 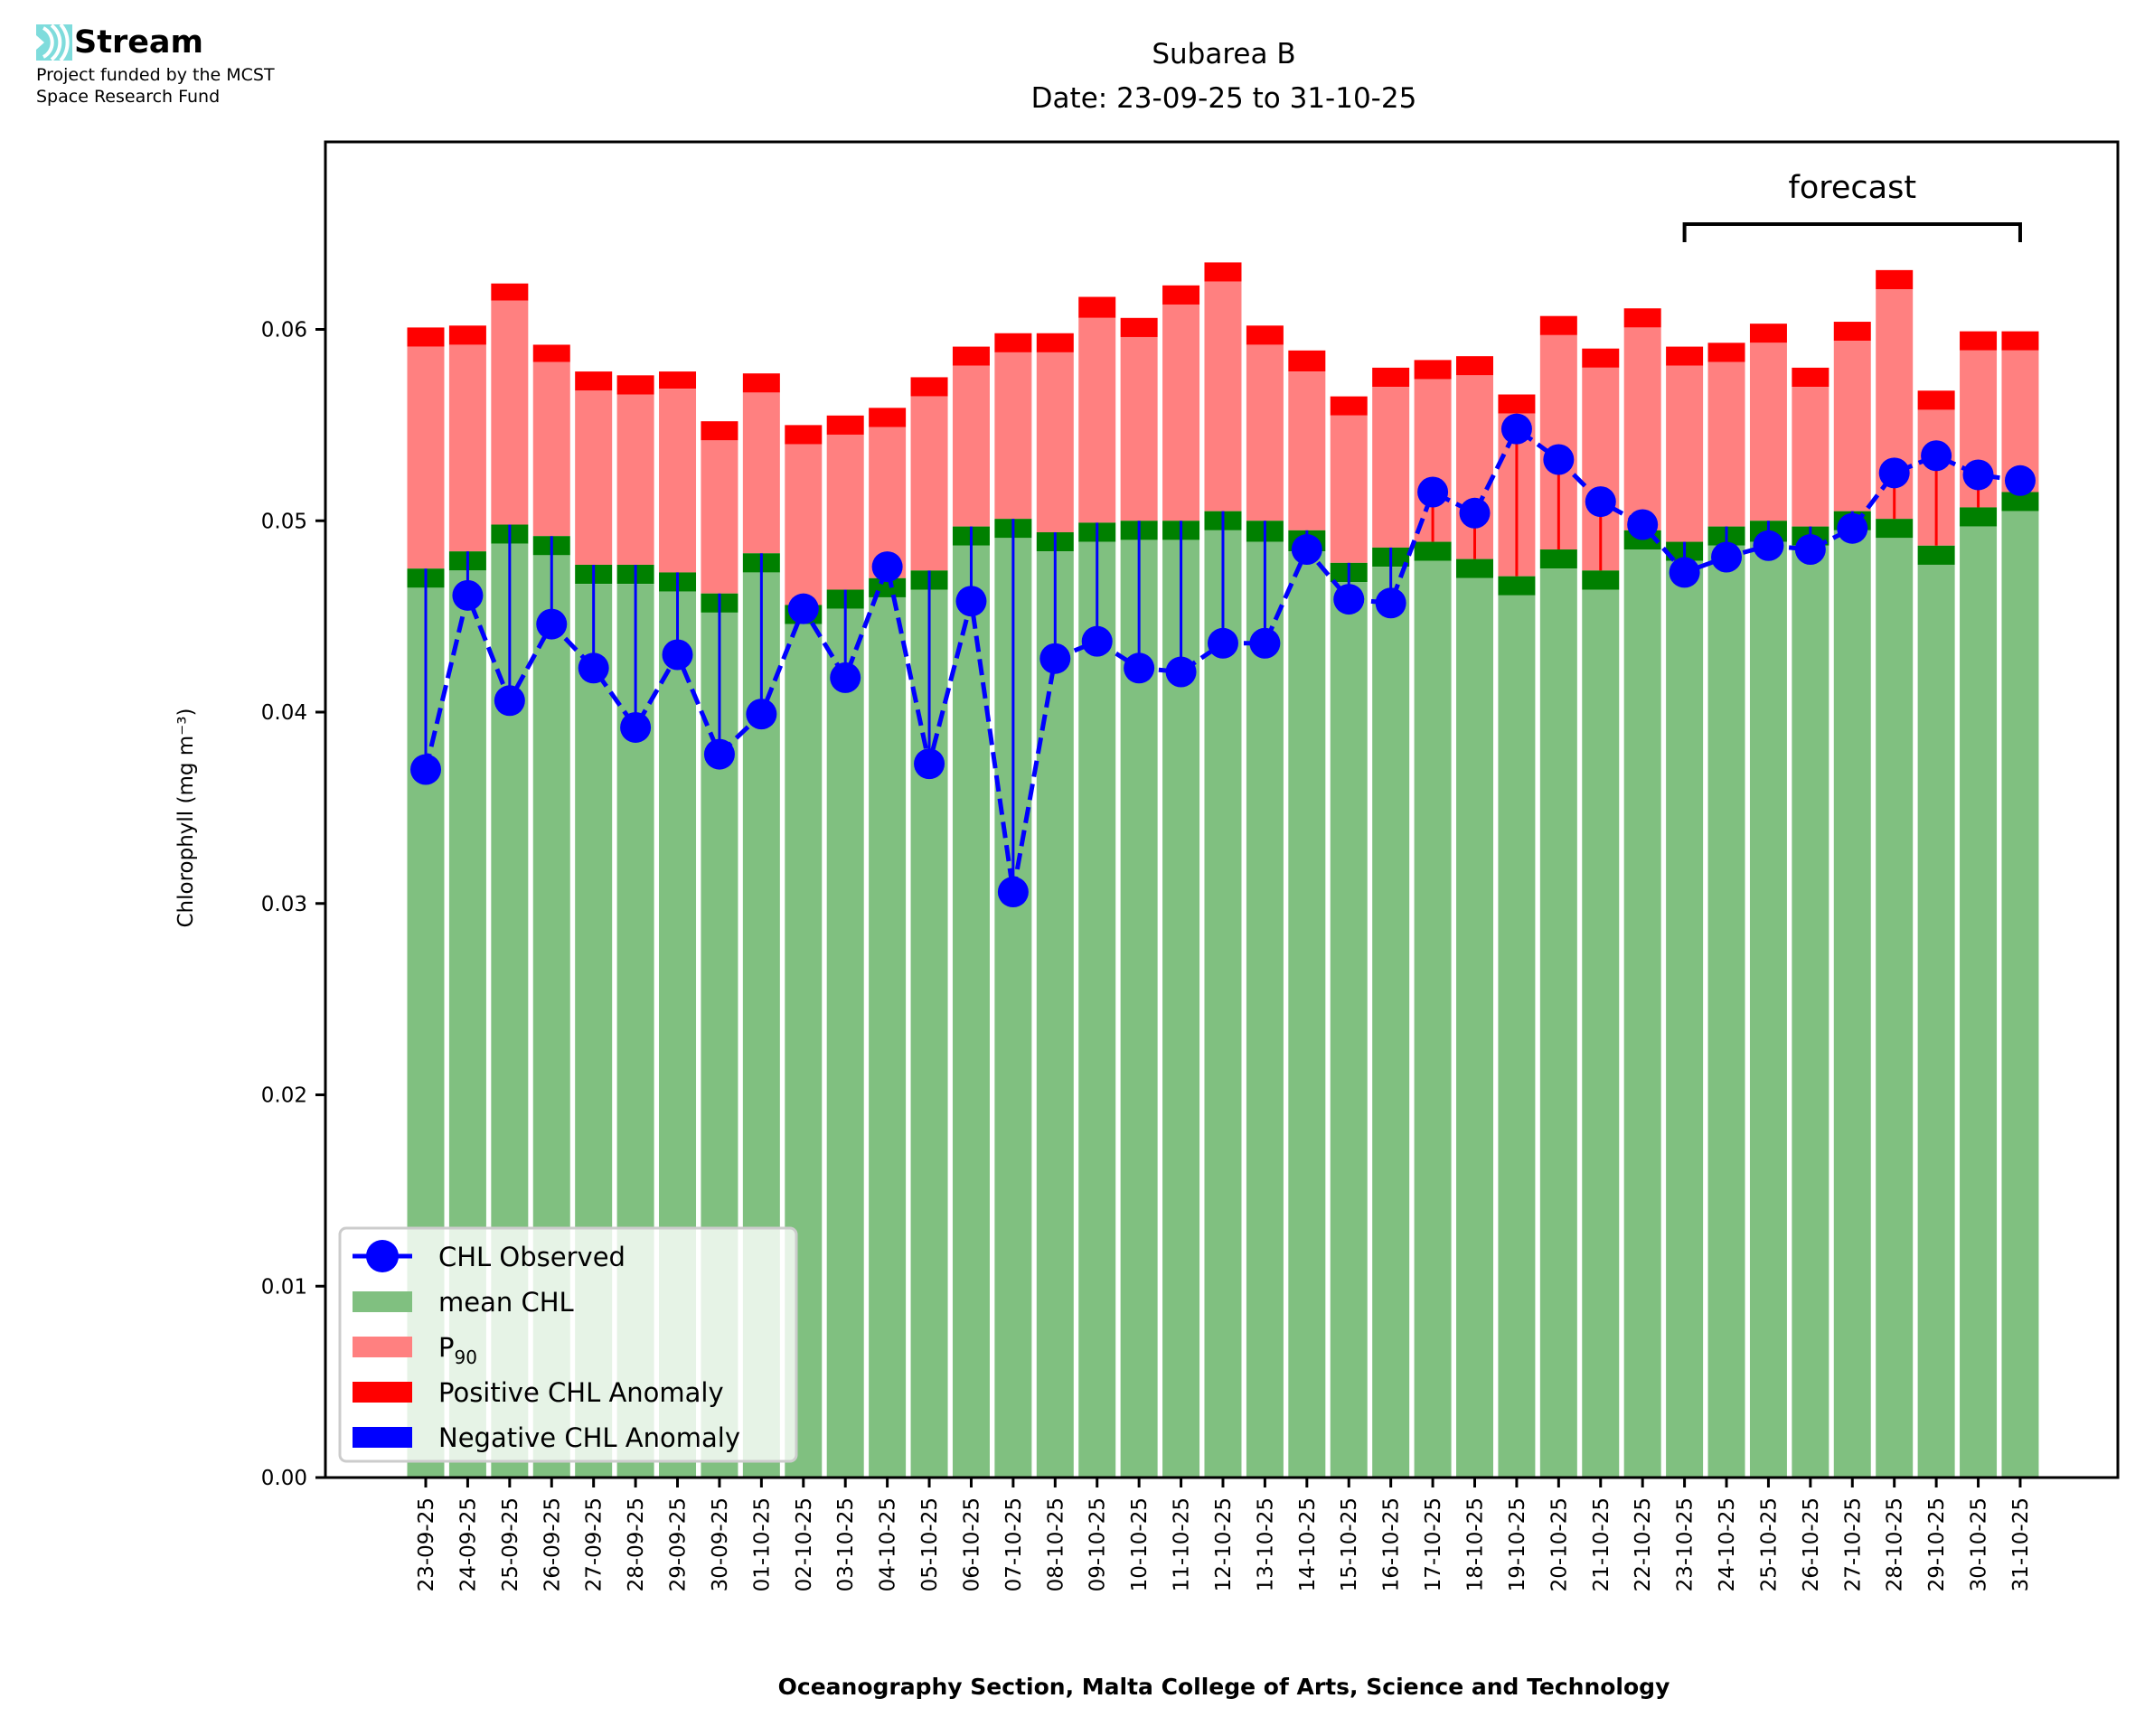 I want to click on x-tick-label: 17-10-25, so click(x=1433, y=1544).